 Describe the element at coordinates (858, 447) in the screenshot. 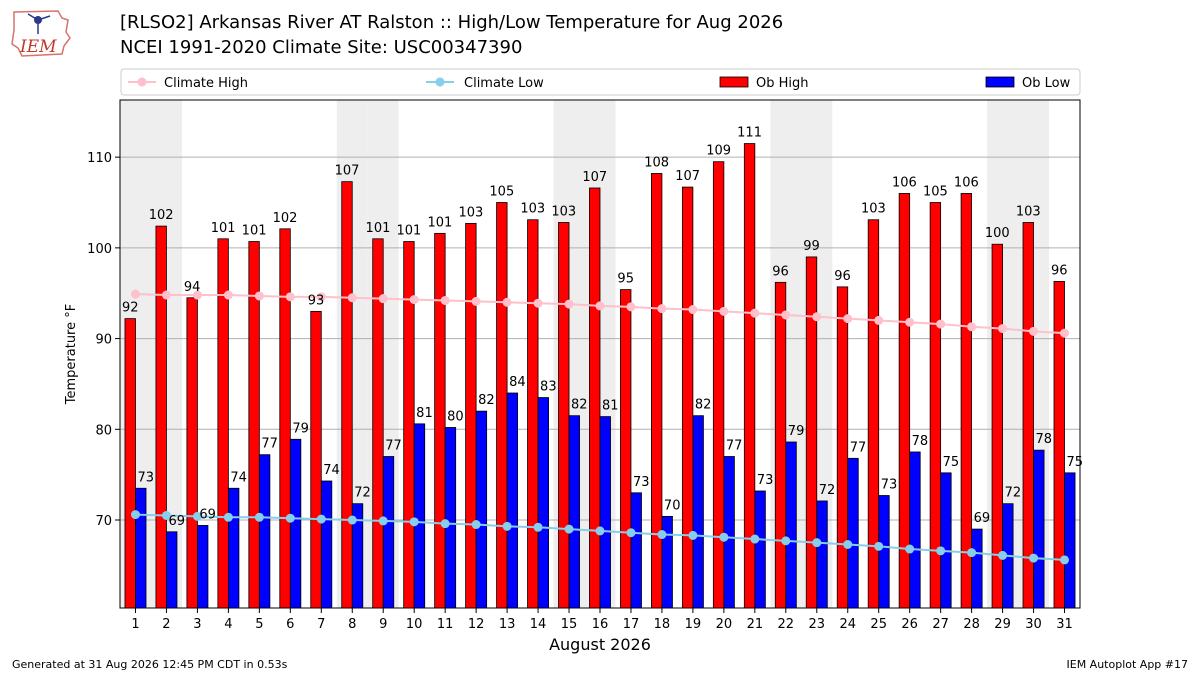

I see `ob-low-label: 77` at that location.